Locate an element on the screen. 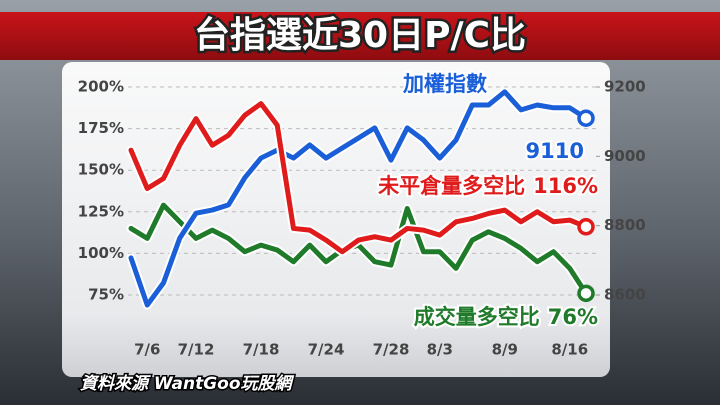 This screenshot has height=405, width=720. series-label: 加權指數 is located at coordinates (444, 84).